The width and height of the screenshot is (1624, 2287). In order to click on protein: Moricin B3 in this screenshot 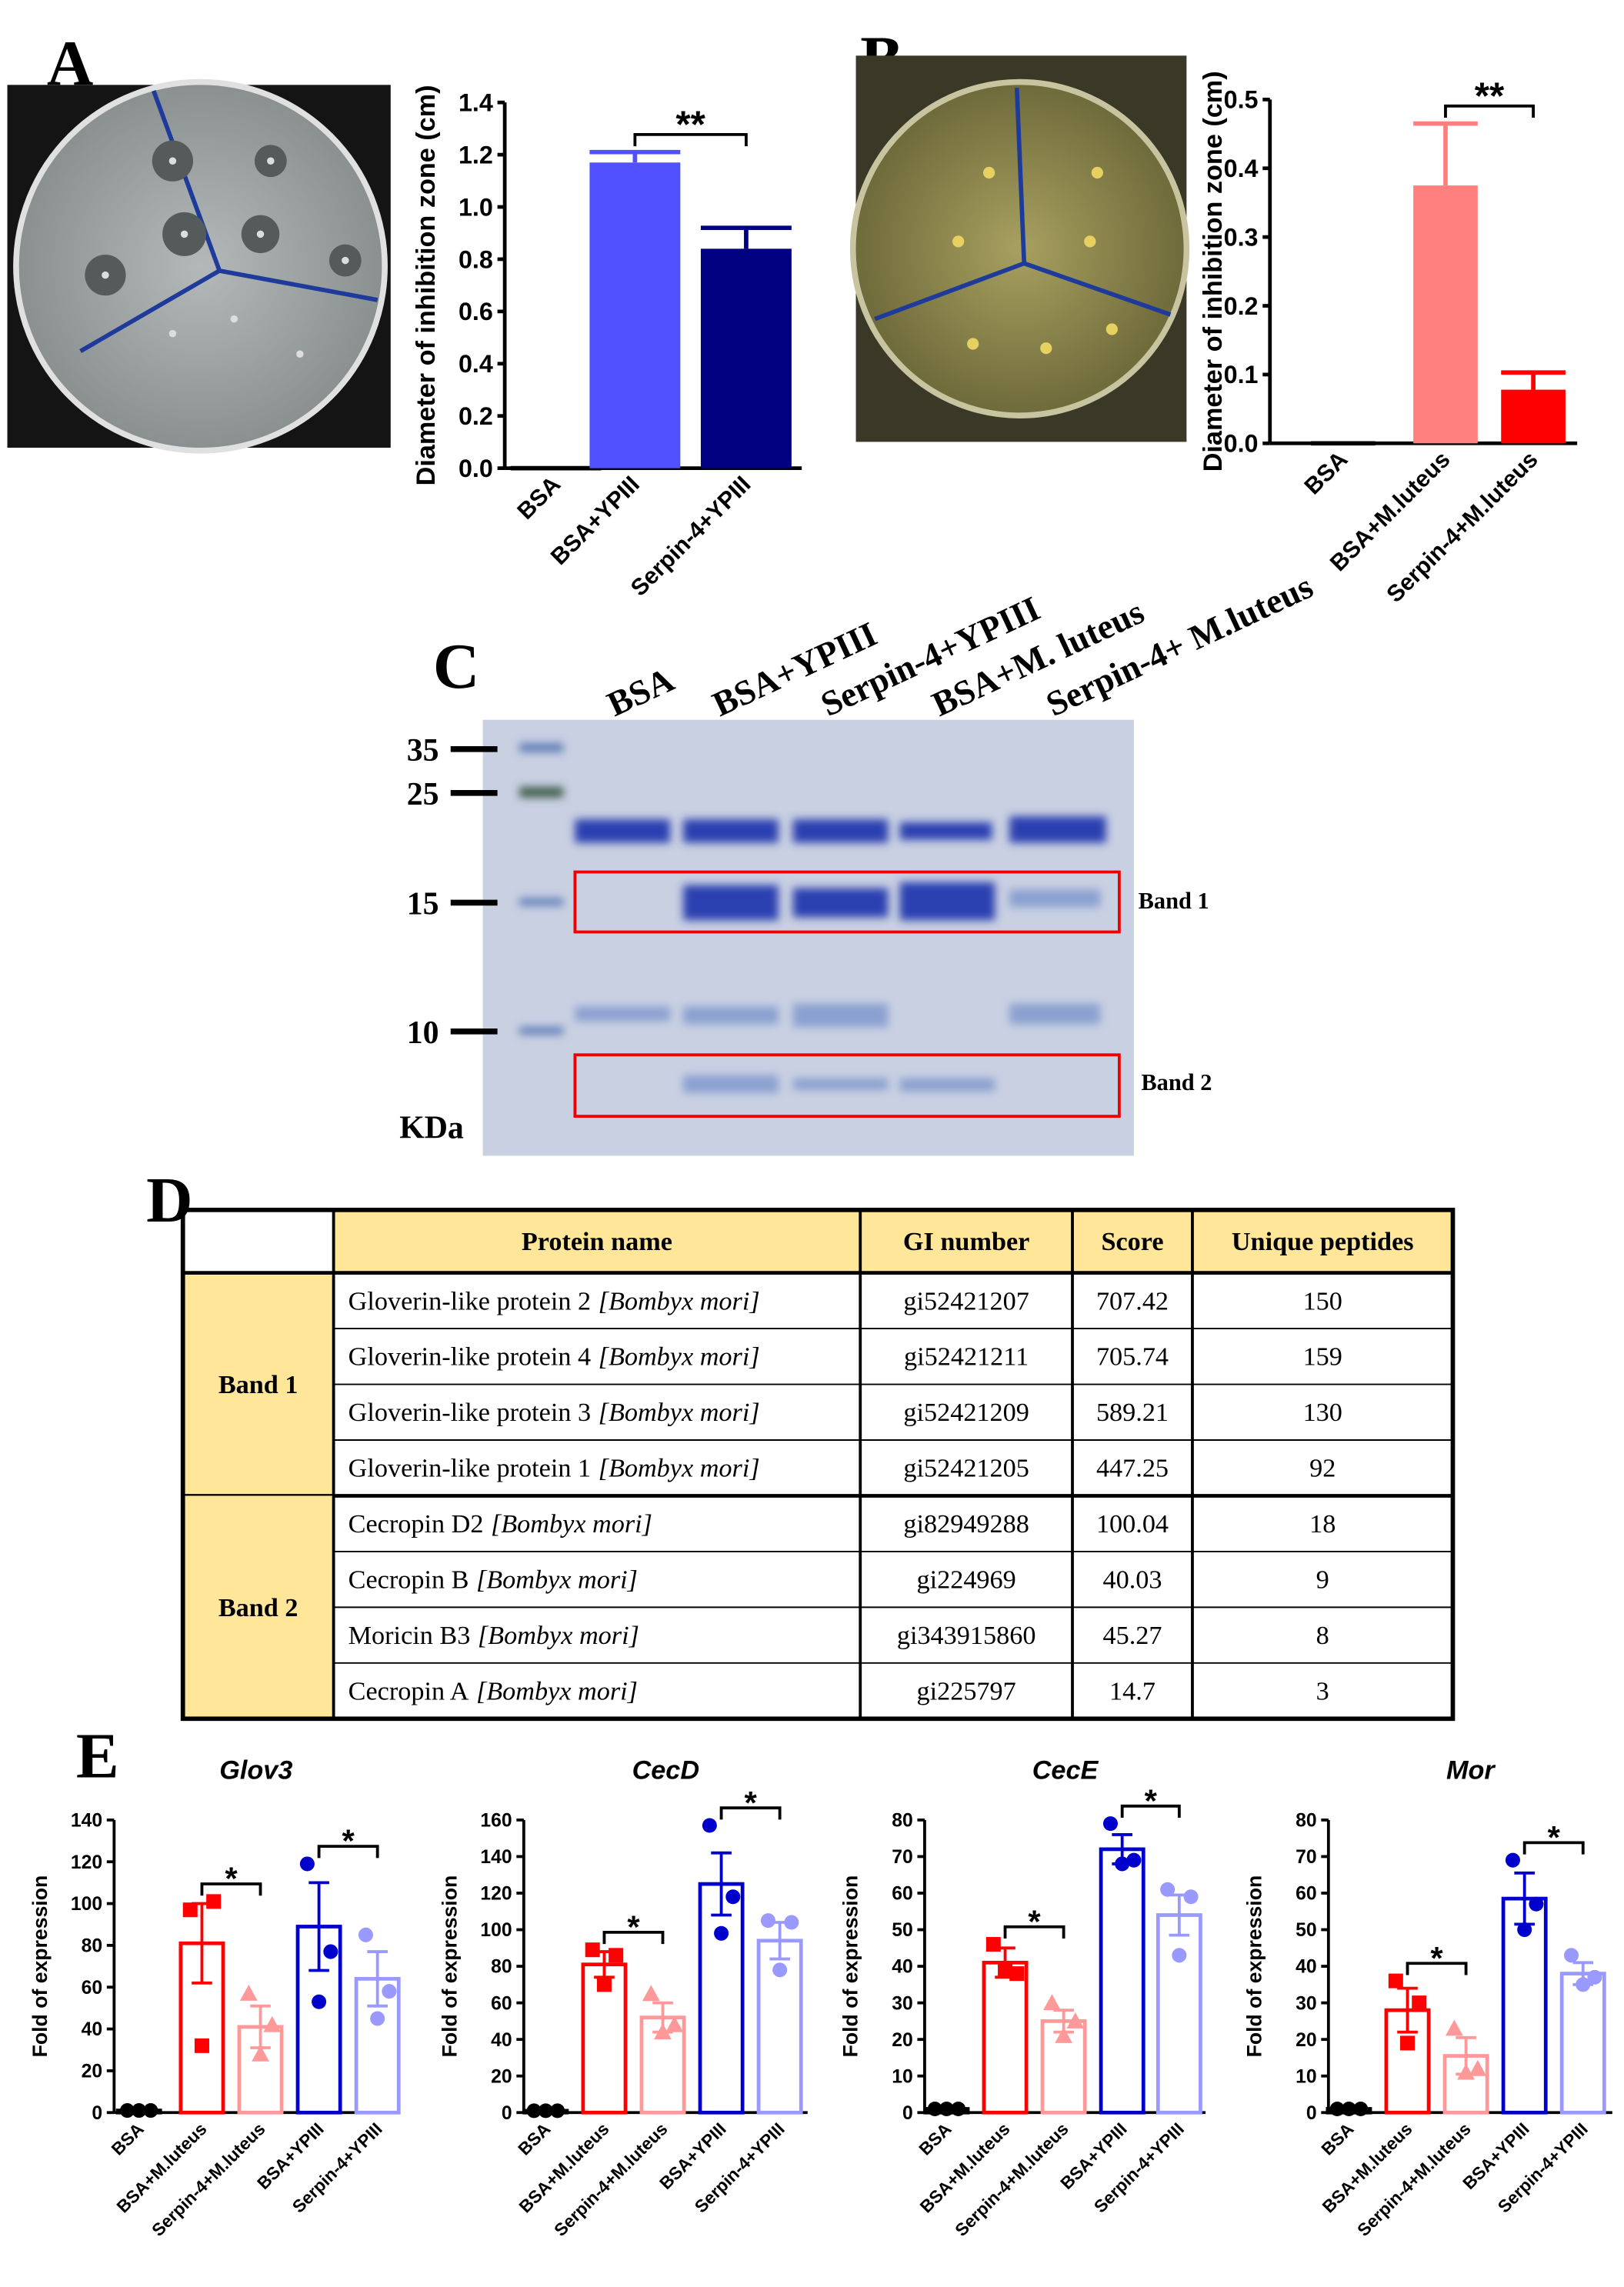, I will do `click(409, 1635)`.